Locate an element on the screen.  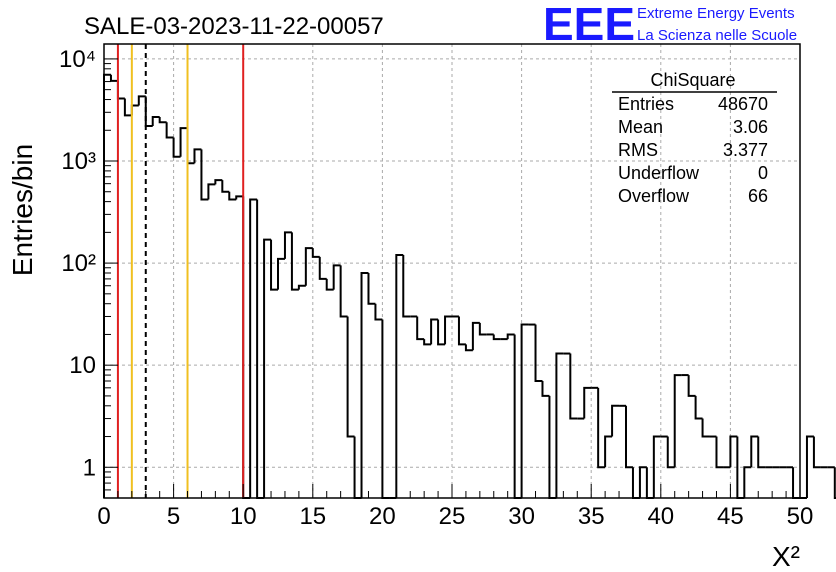
x-tick-label: 30 is located at coordinates (521, 516).